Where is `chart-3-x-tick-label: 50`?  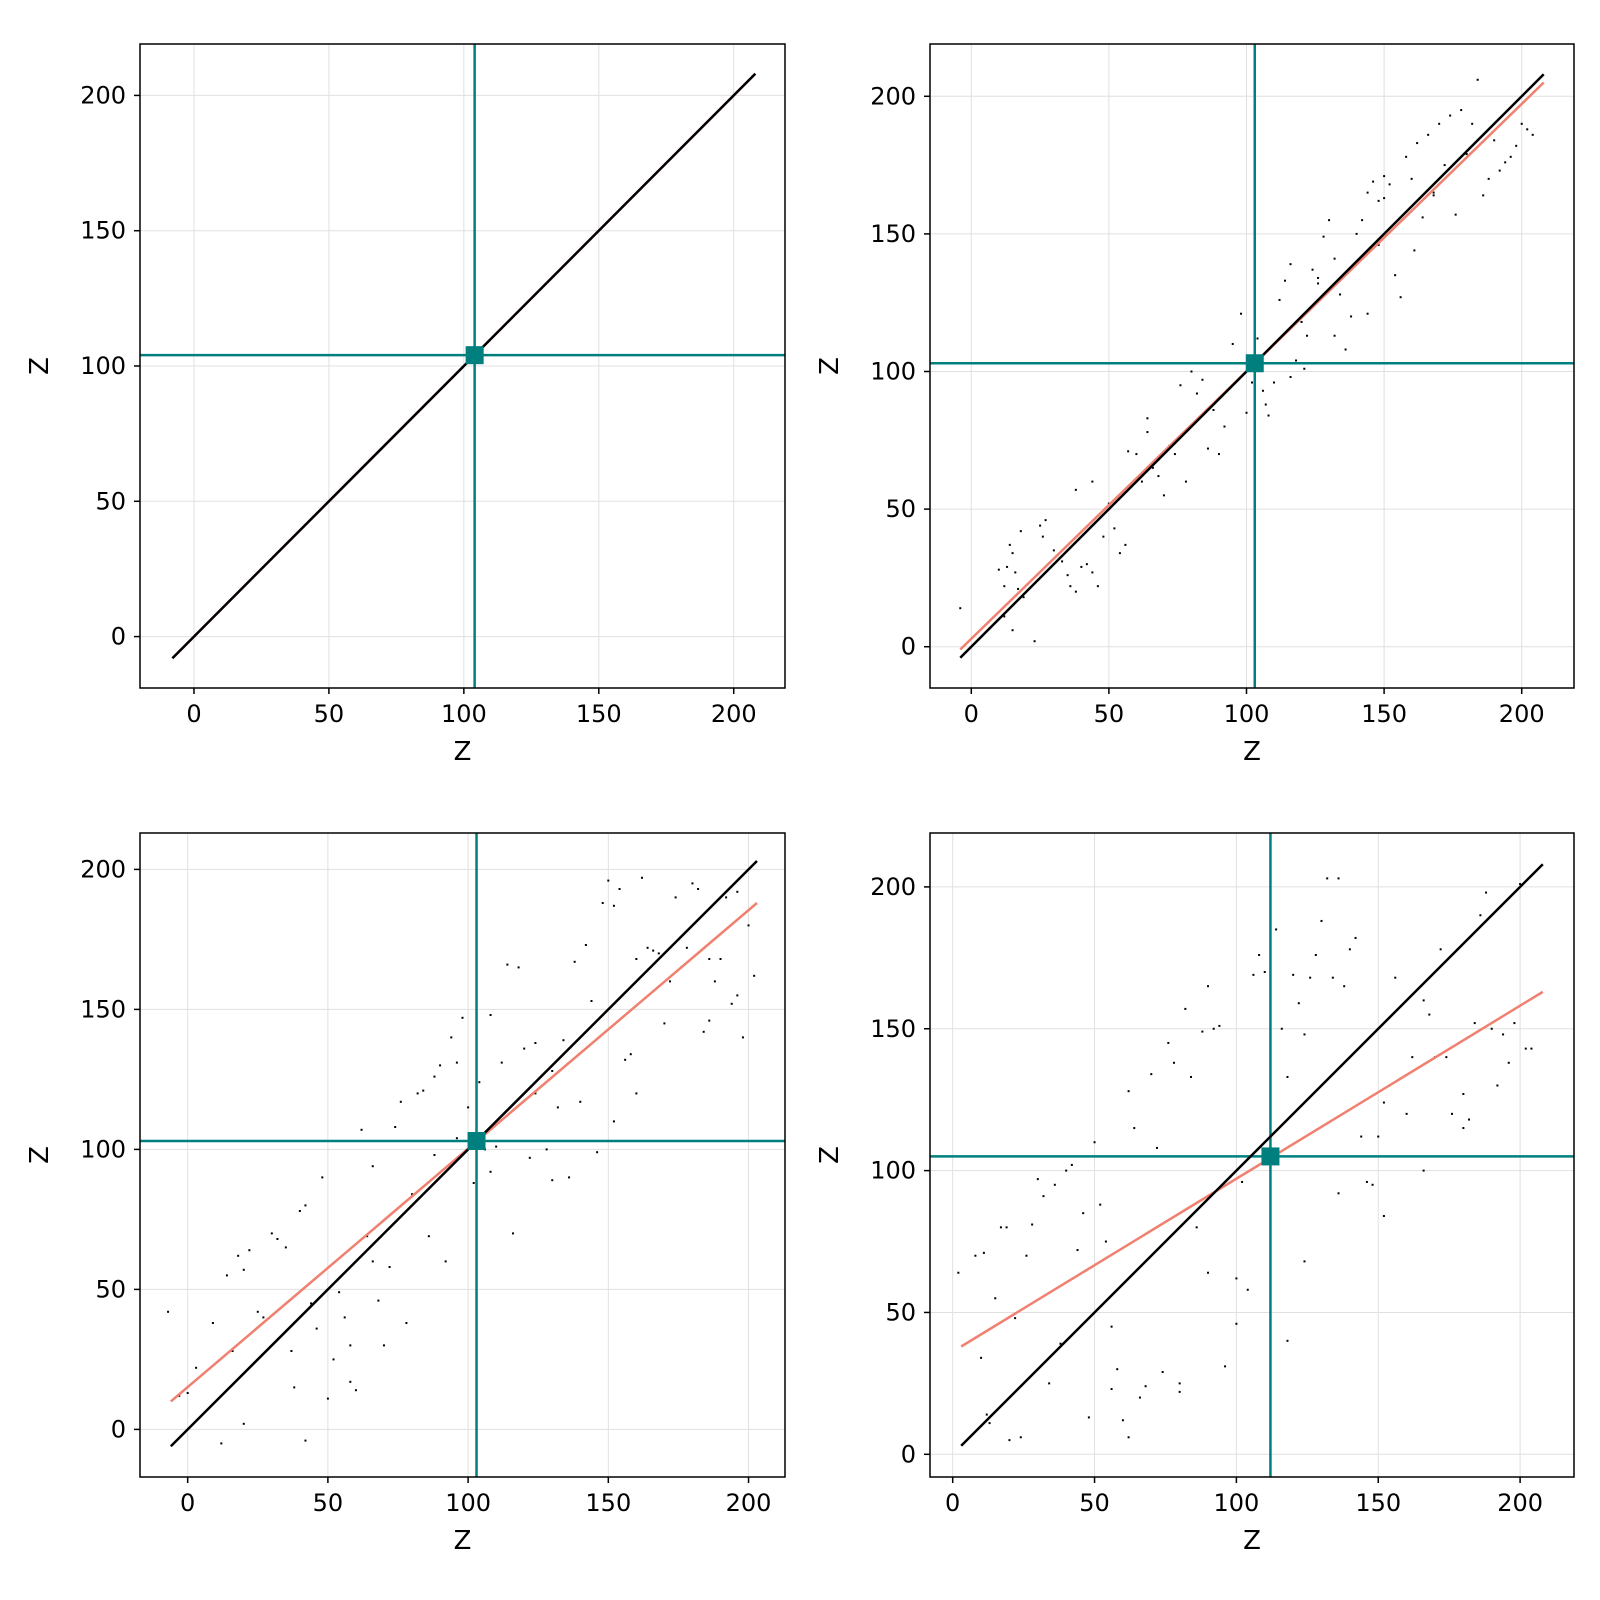
chart-3-x-tick-label: 50 is located at coordinates (1094, 1503).